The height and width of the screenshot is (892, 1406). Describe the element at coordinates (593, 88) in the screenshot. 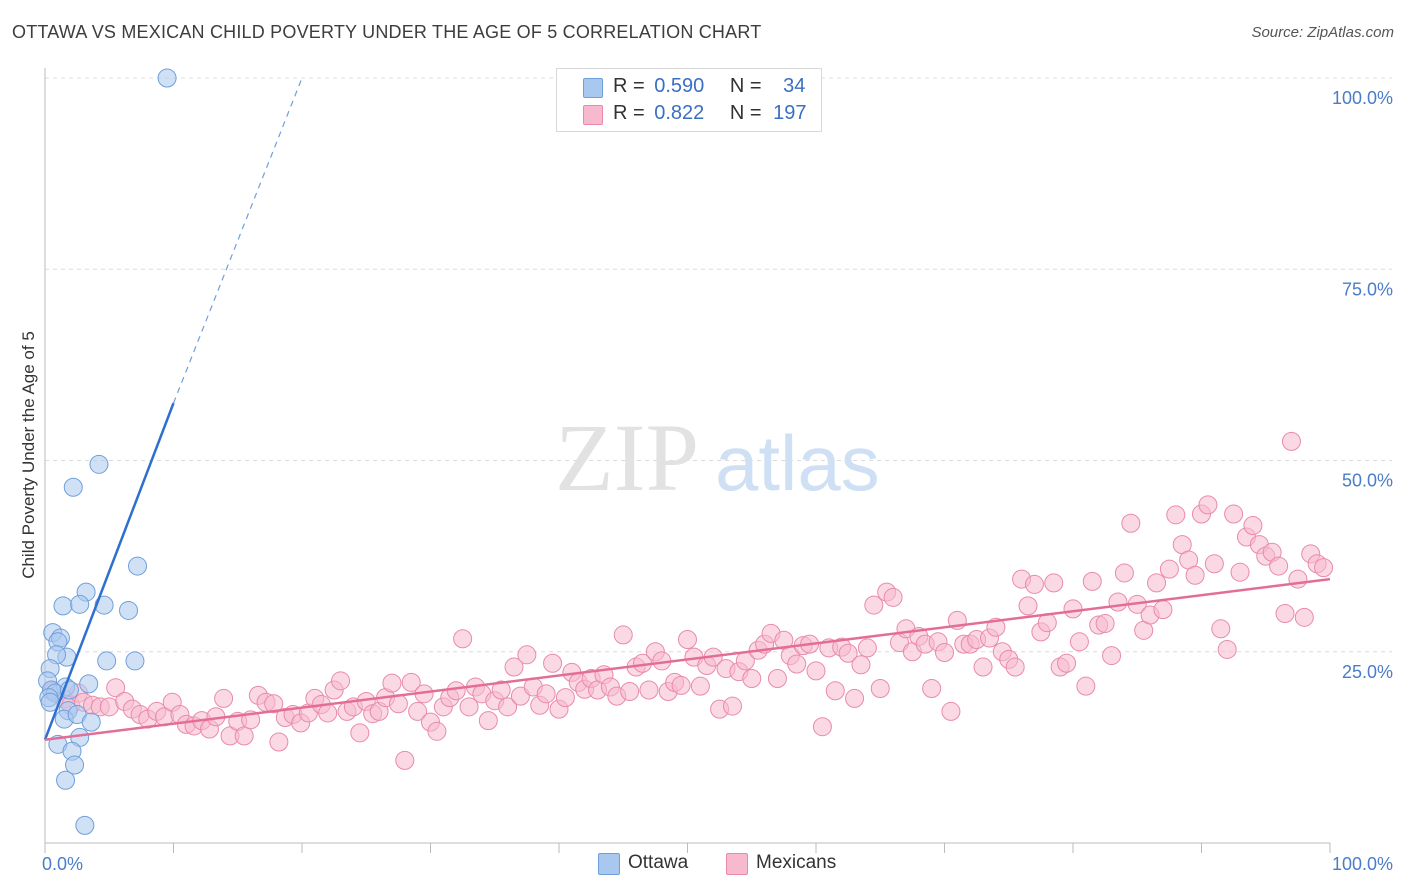

I see `legend-swatch-ottawa` at that location.